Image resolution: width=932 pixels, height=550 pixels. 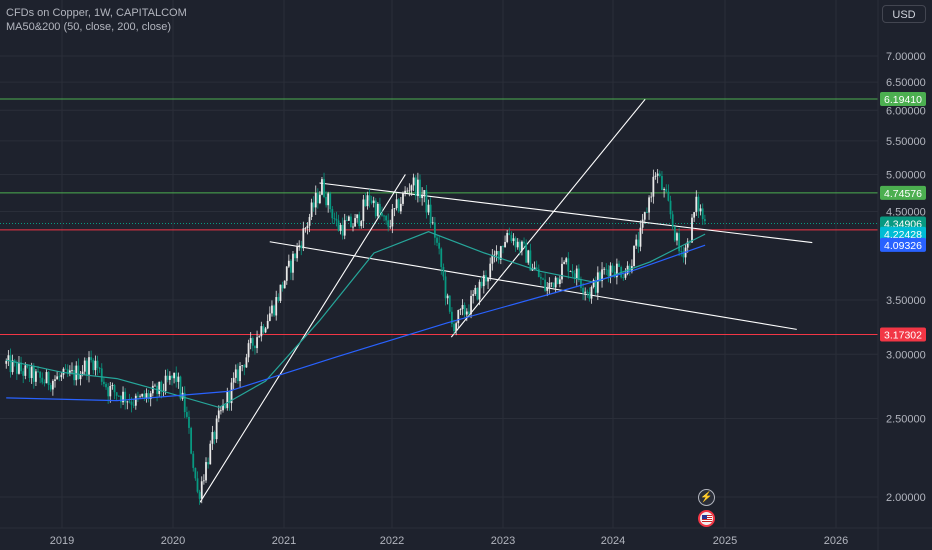 I want to click on ma-legend: MA50&200 (50, close, 200, close), so click(x=89, y=27).